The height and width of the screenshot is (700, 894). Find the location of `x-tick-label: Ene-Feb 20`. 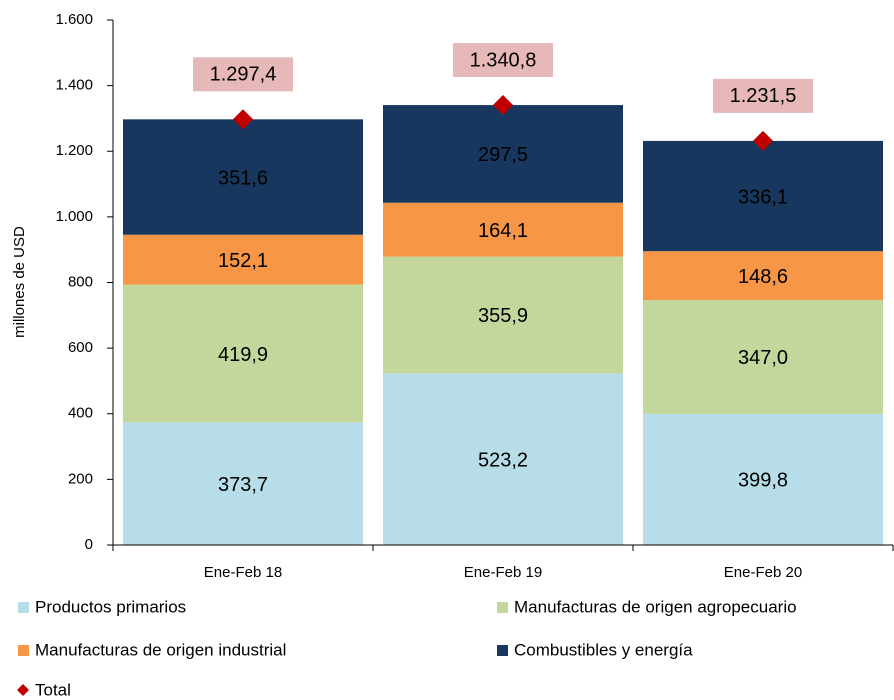

x-tick-label: Ene-Feb 20 is located at coordinates (763, 572).